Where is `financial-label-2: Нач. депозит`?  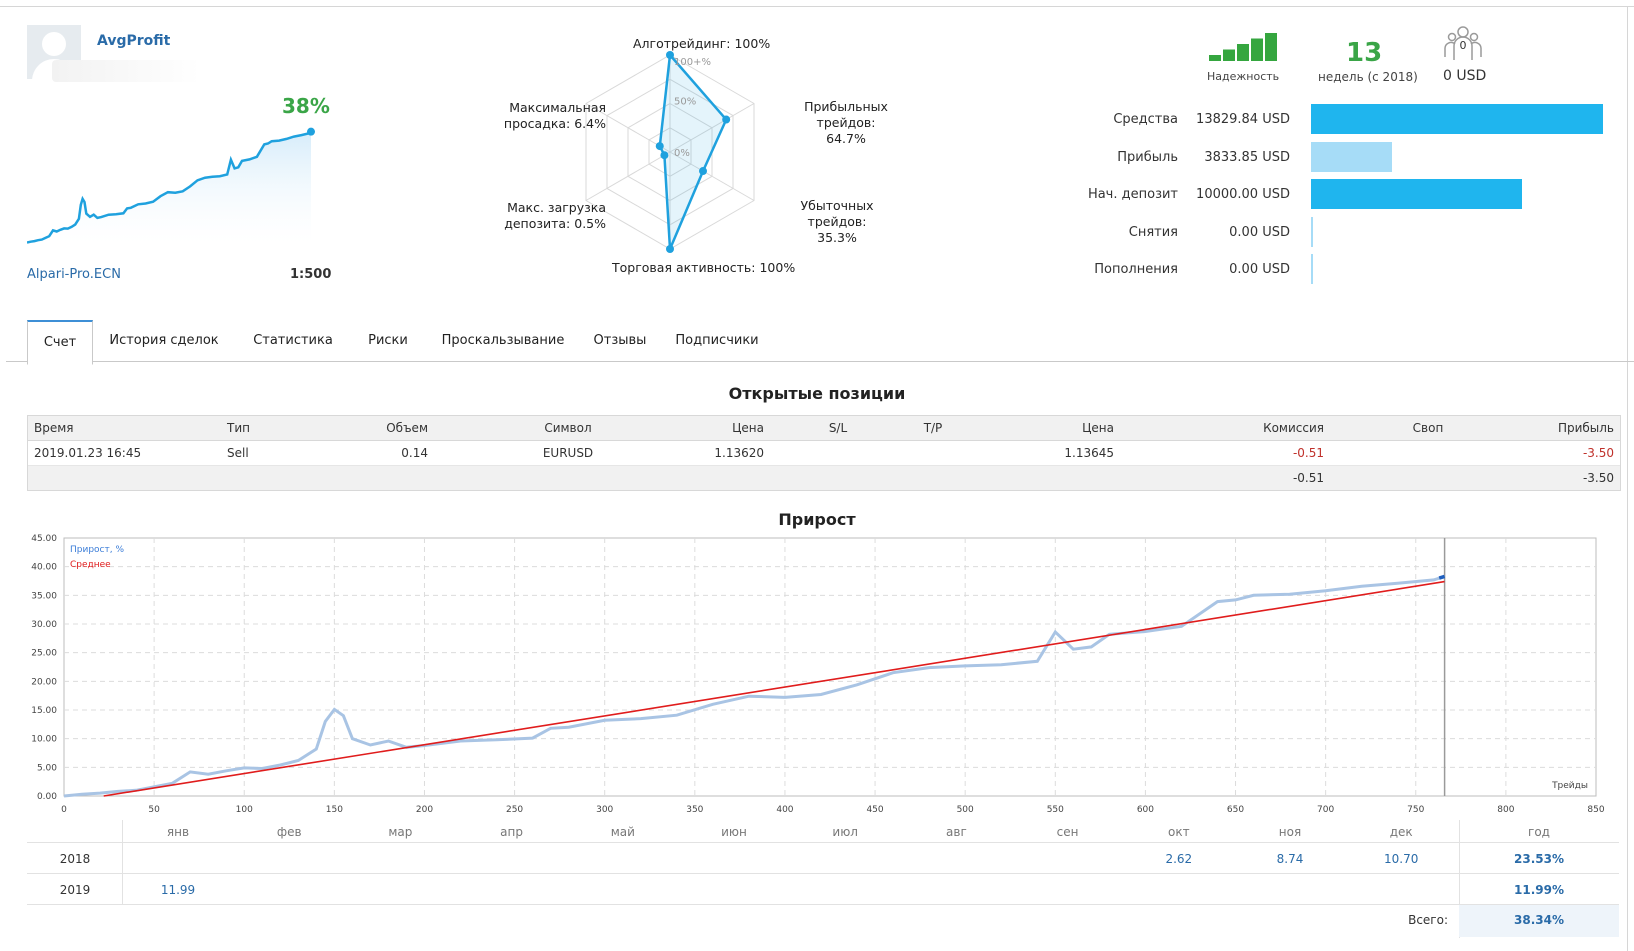
financial-label-2: Нач. депозит is located at coordinates (1132, 194).